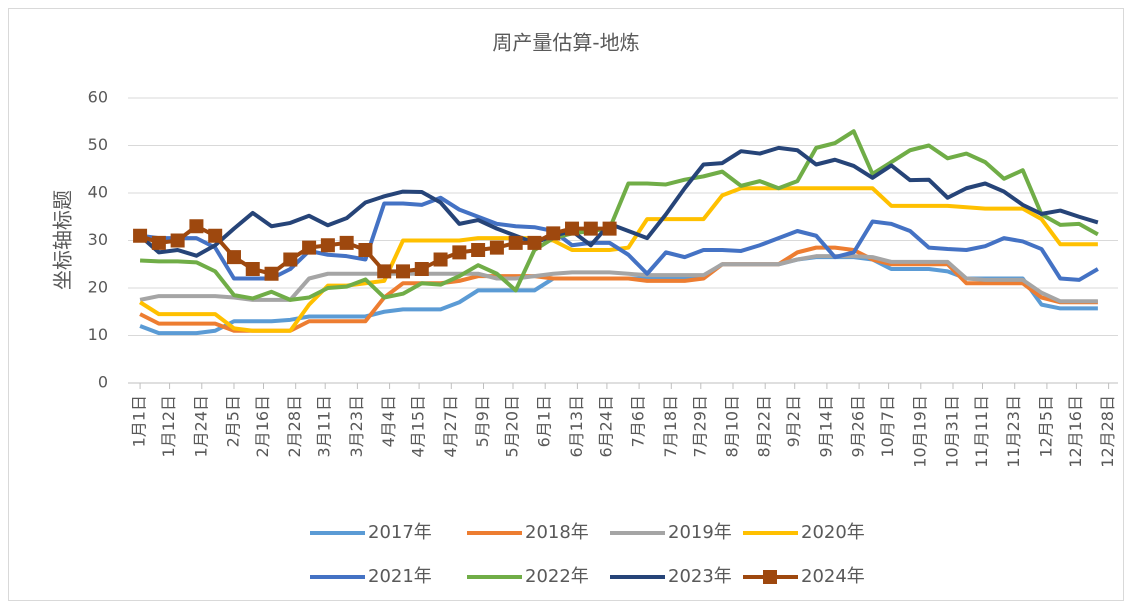 The width and height of the screenshot is (1132, 613). Describe the element at coordinates (825, 426) in the screenshot. I see `x-tick-label: 9月14日` at that location.